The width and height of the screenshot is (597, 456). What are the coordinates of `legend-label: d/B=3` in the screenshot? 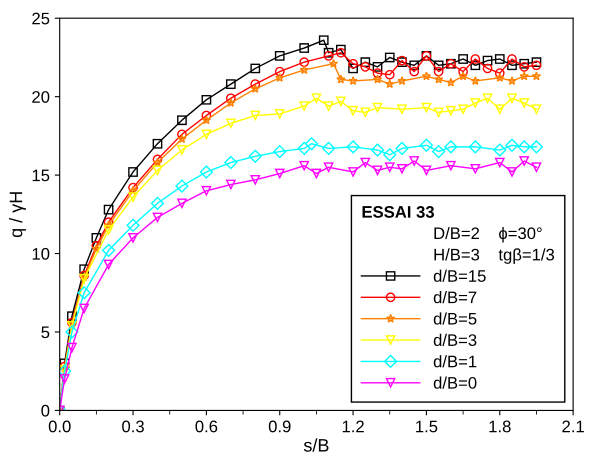 It's located at (455, 340).